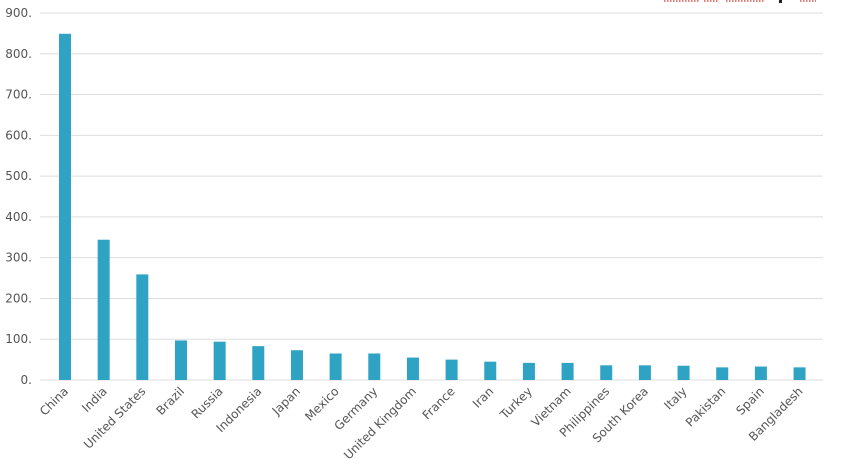 The height and width of the screenshot is (465, 848). Describe the element at coordinates (18, 135) in the screenshot. I see `y-tick-label: 600.` at that location.